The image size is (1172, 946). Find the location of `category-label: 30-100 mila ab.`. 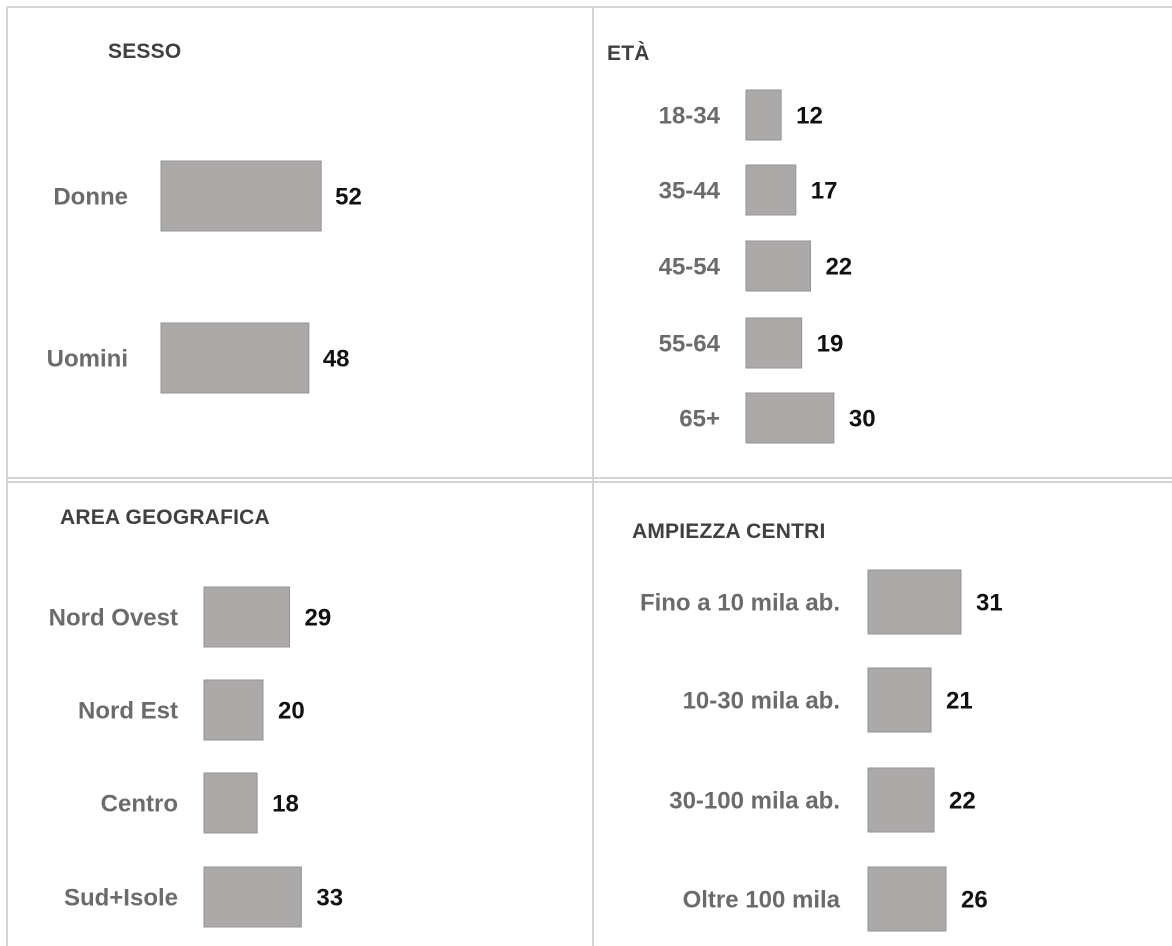

category-label: 30-100 mila ab. is located at coordinates (754, 801).